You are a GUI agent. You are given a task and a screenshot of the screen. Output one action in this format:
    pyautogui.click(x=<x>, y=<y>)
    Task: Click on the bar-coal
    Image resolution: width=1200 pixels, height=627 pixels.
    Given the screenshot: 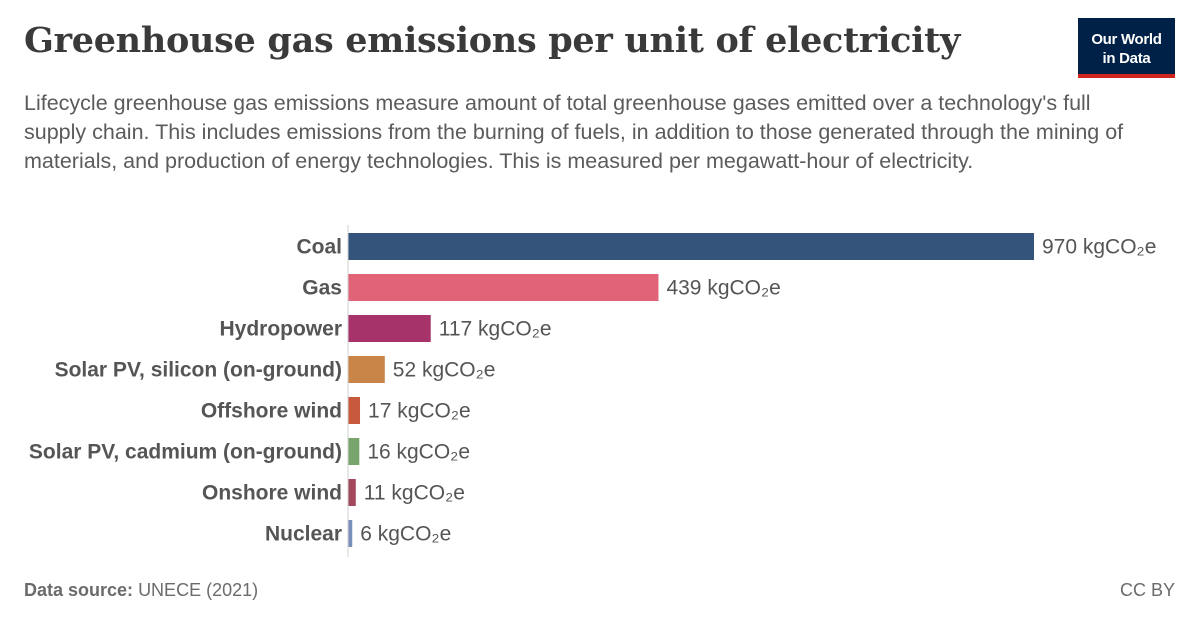 What is the action you would take?
    pyautogui.click(x=691, y=246)
    